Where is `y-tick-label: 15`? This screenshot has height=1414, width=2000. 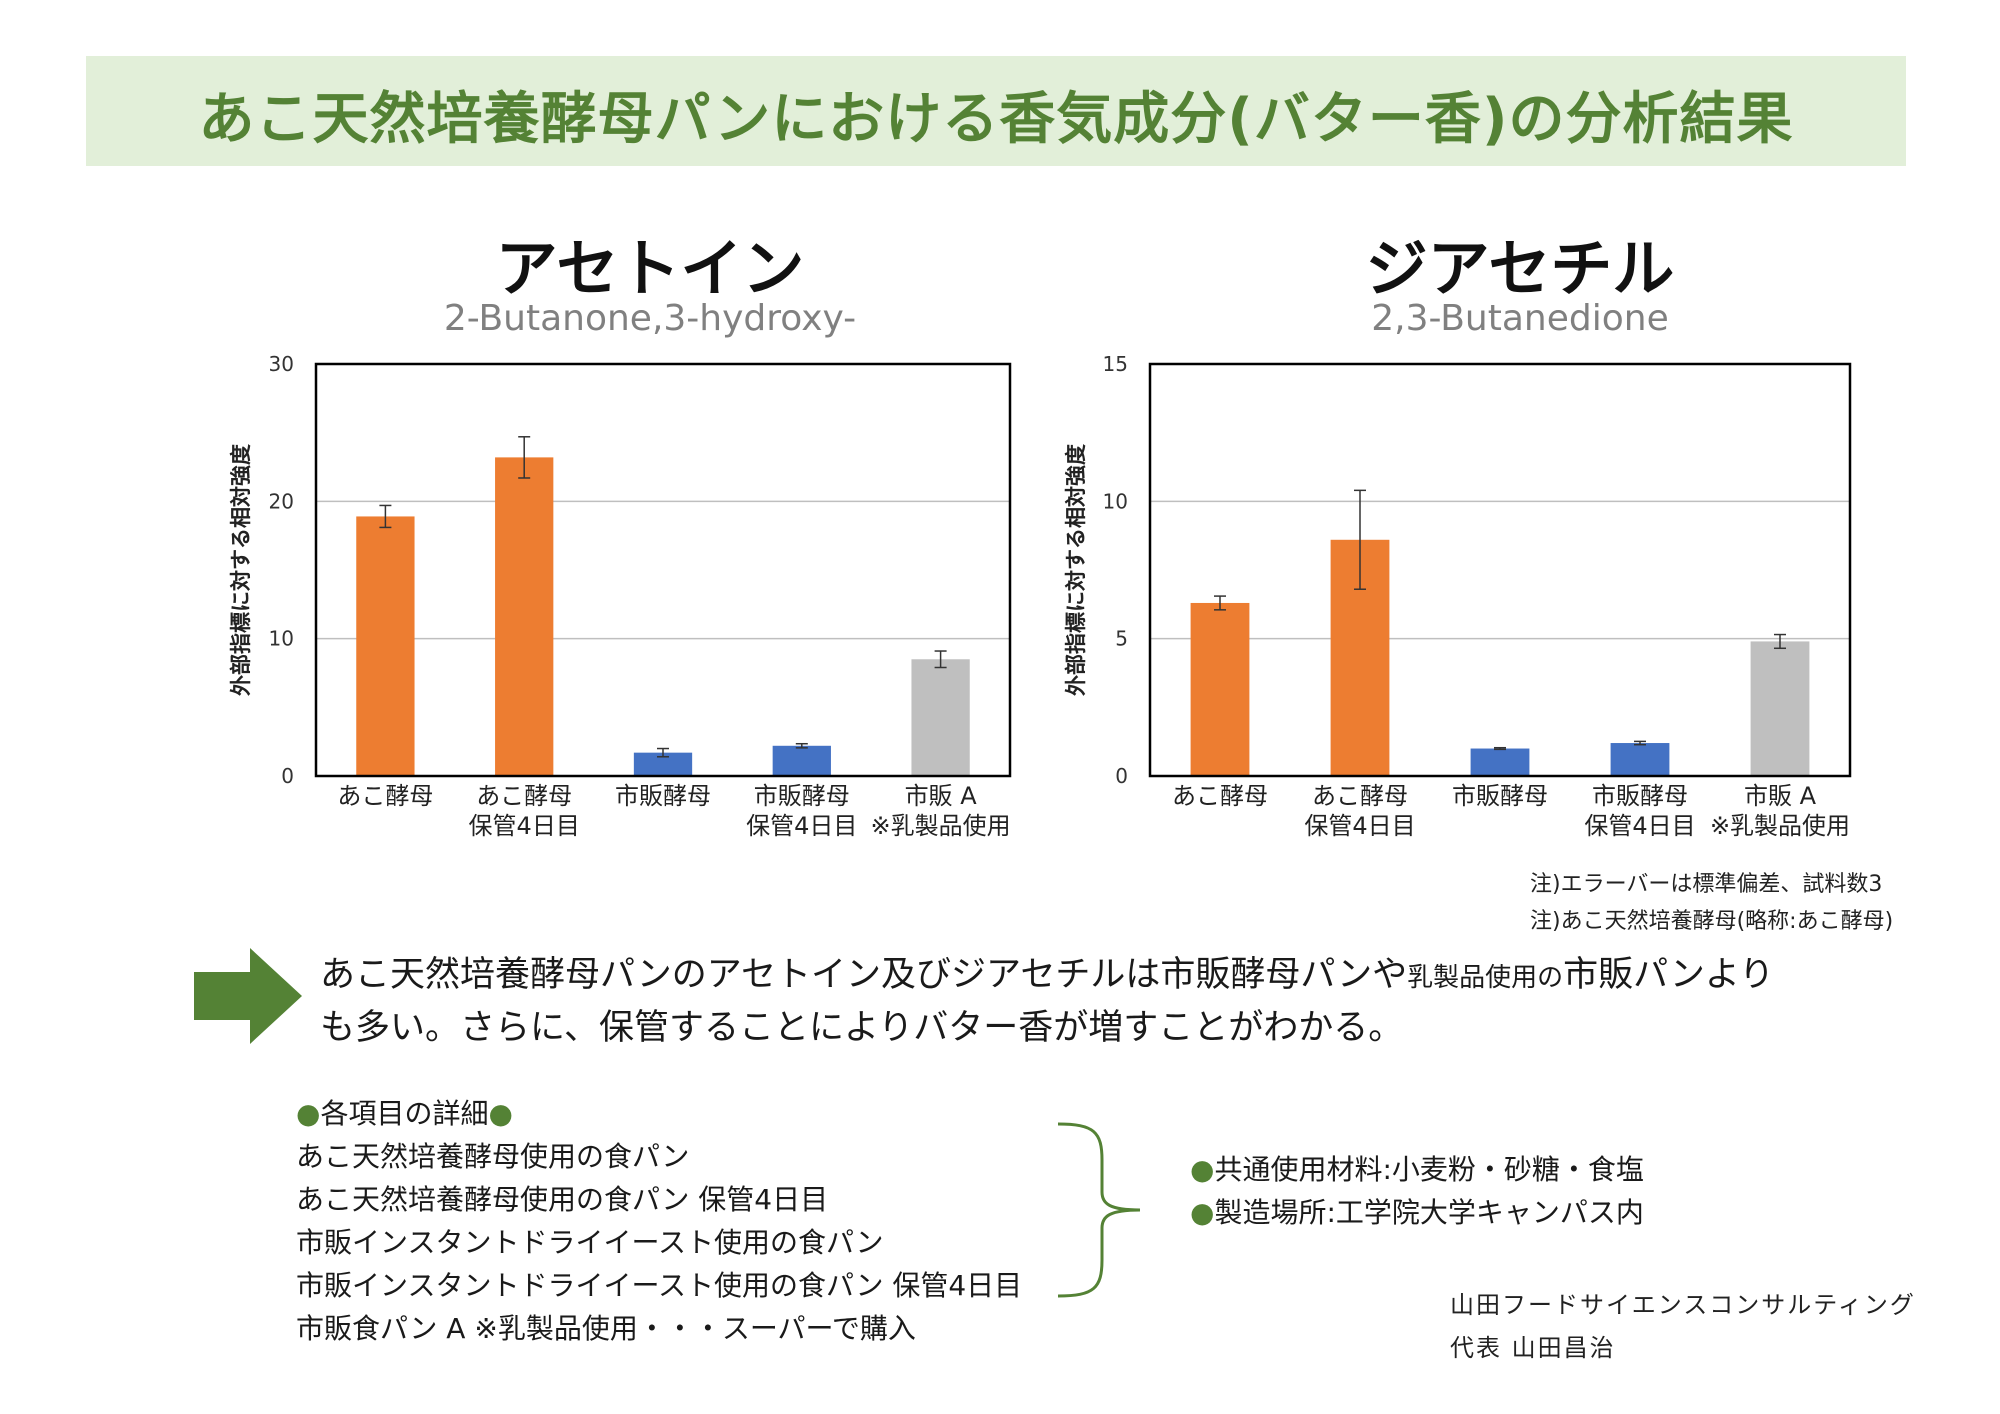
y-tick-label: 15 is located at coordinates (1115, 364).